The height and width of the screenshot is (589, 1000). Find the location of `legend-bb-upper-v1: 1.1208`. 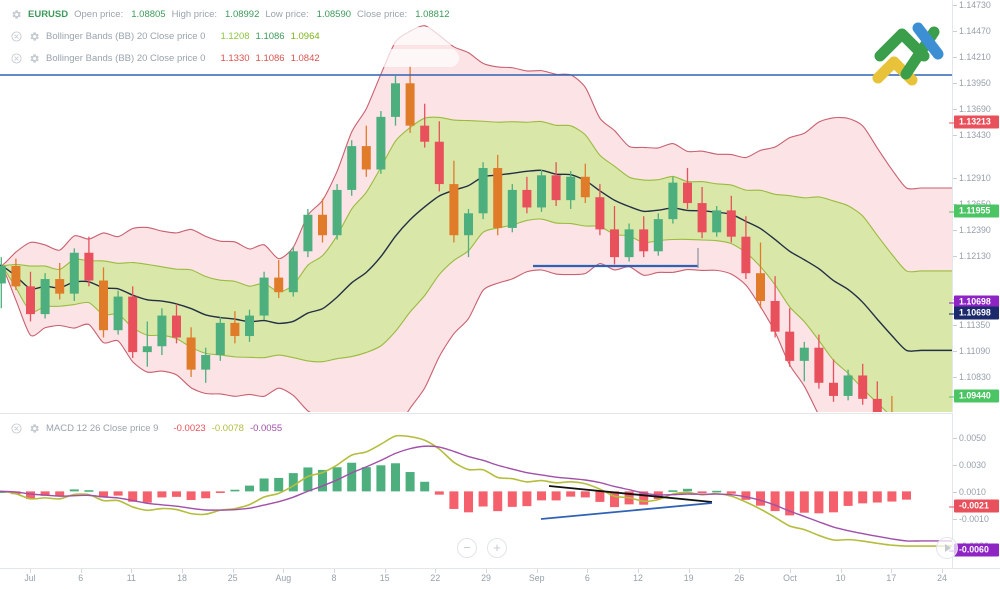

legend-bb-upper-v1: 1.1208 is located at coordinates (235, 36).